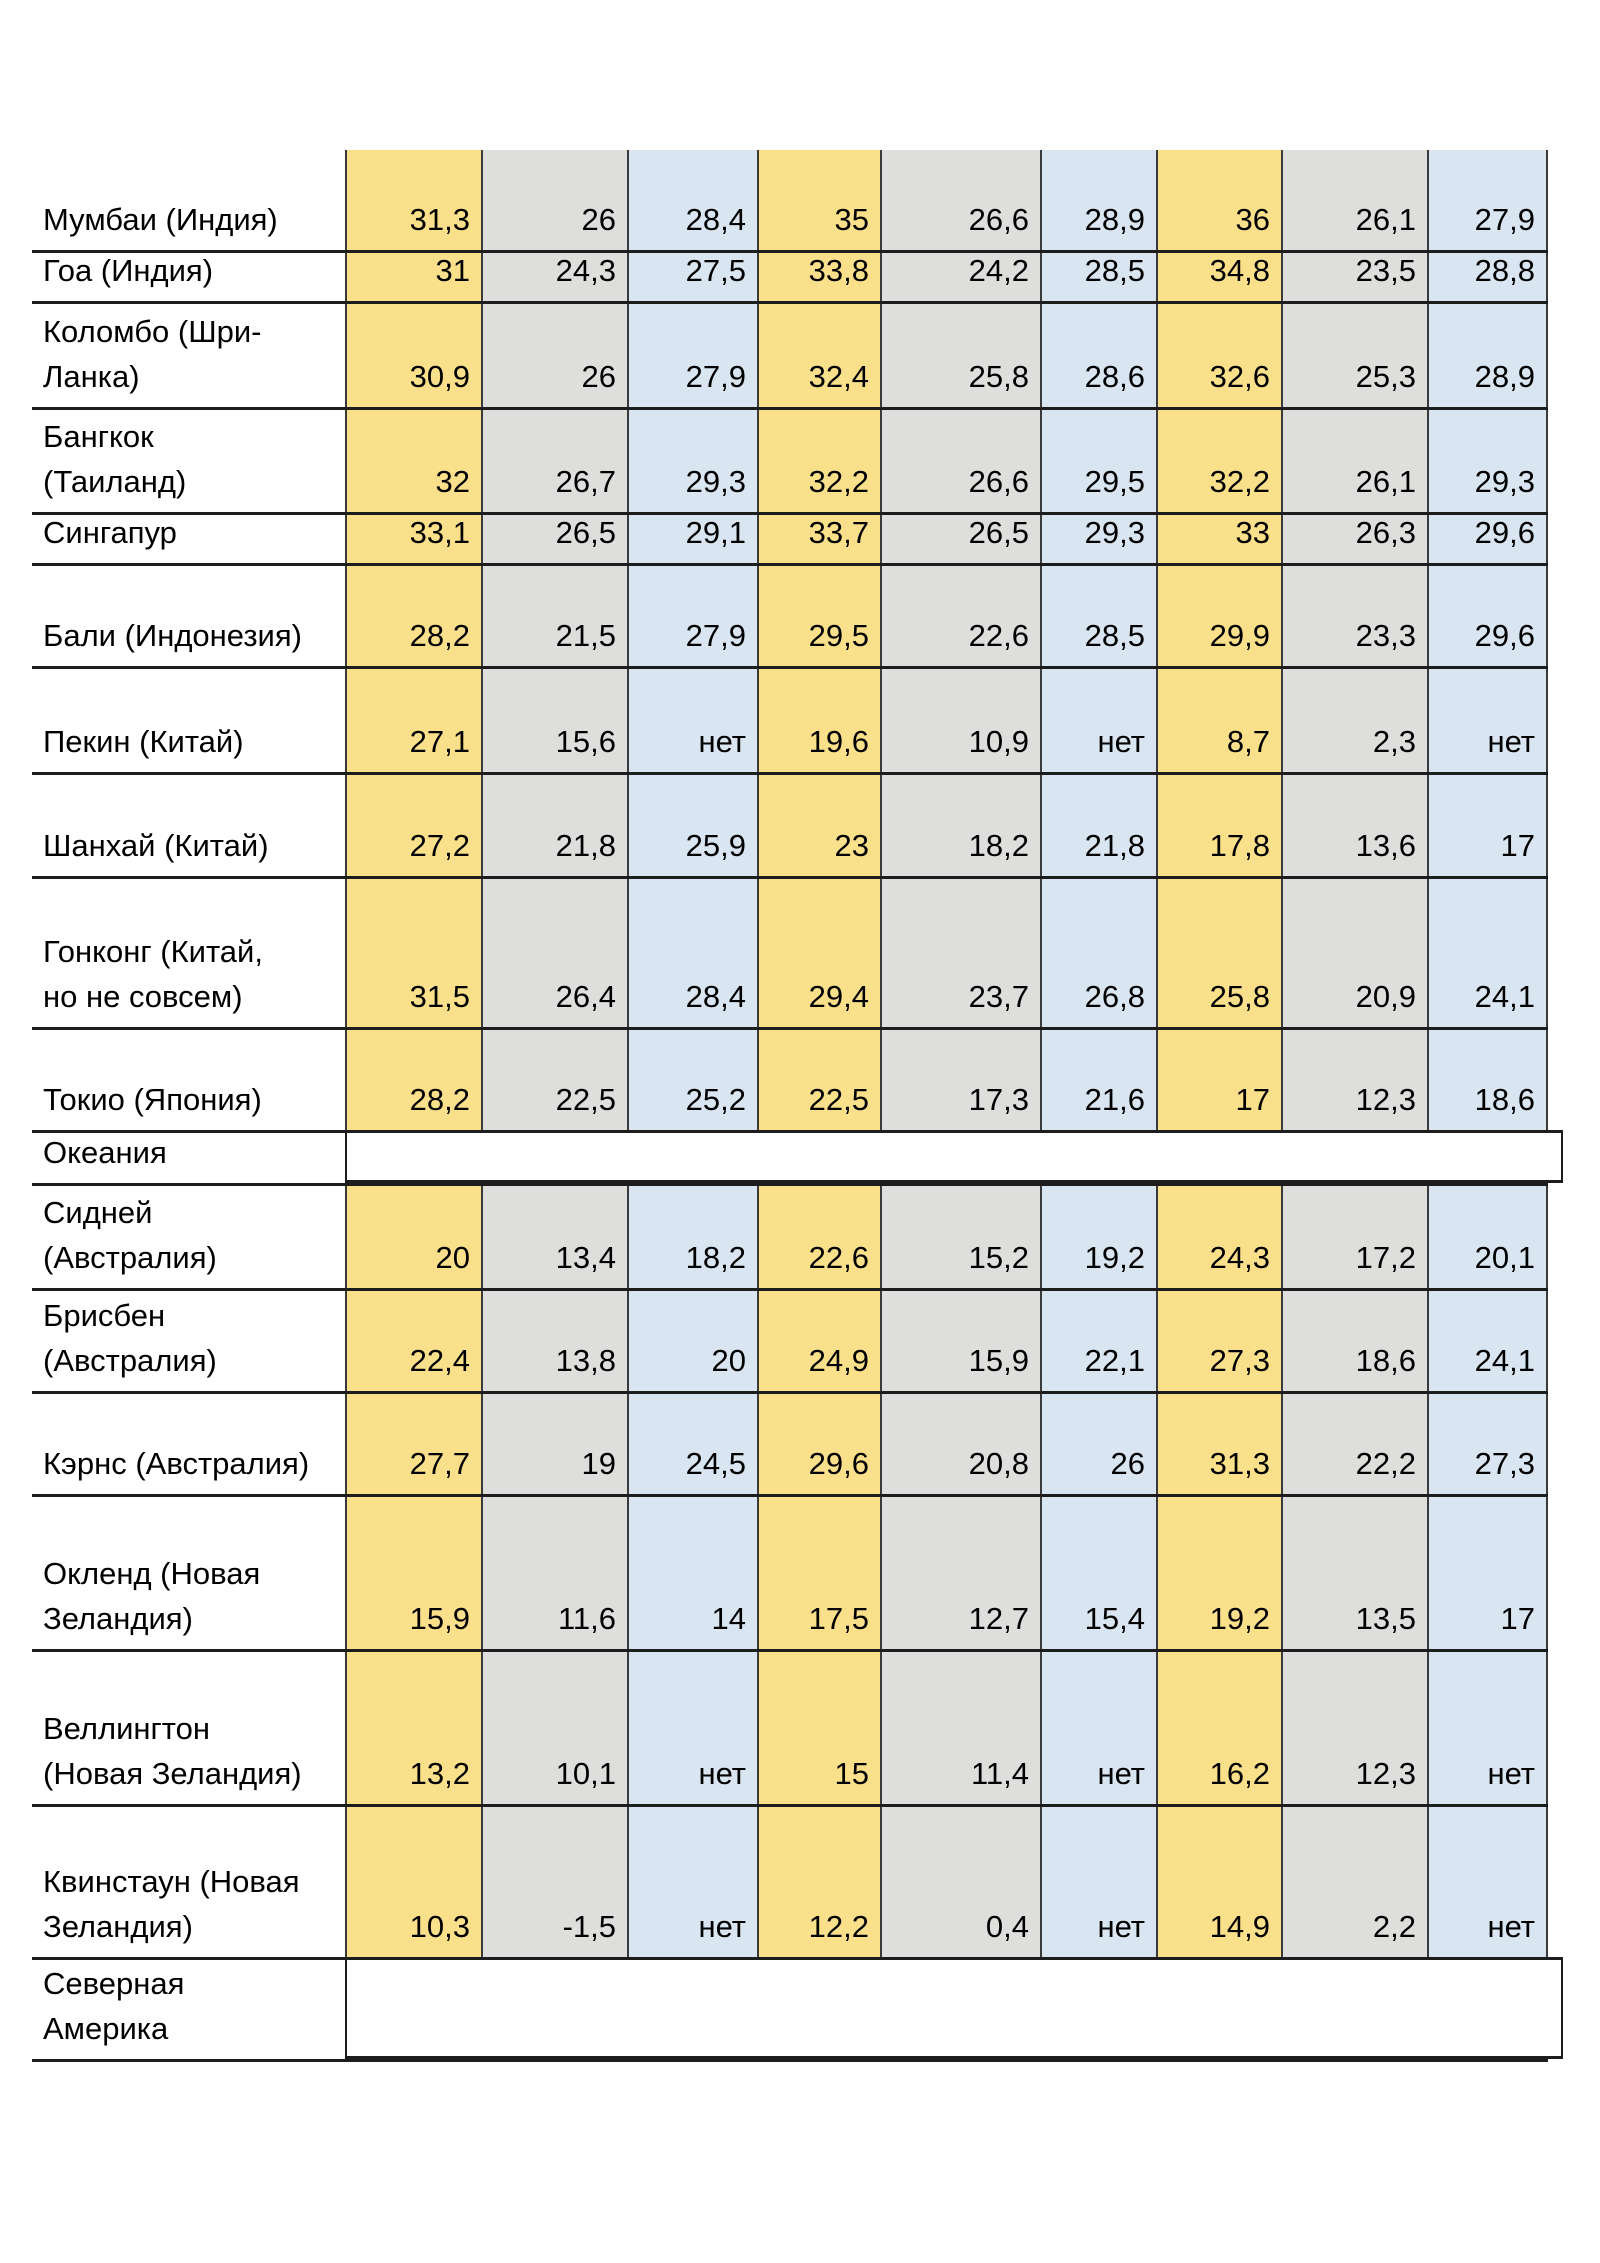 The image size is (1600, 2263). I want to click on temp-cell: 14,9, so click(1218, 1882).